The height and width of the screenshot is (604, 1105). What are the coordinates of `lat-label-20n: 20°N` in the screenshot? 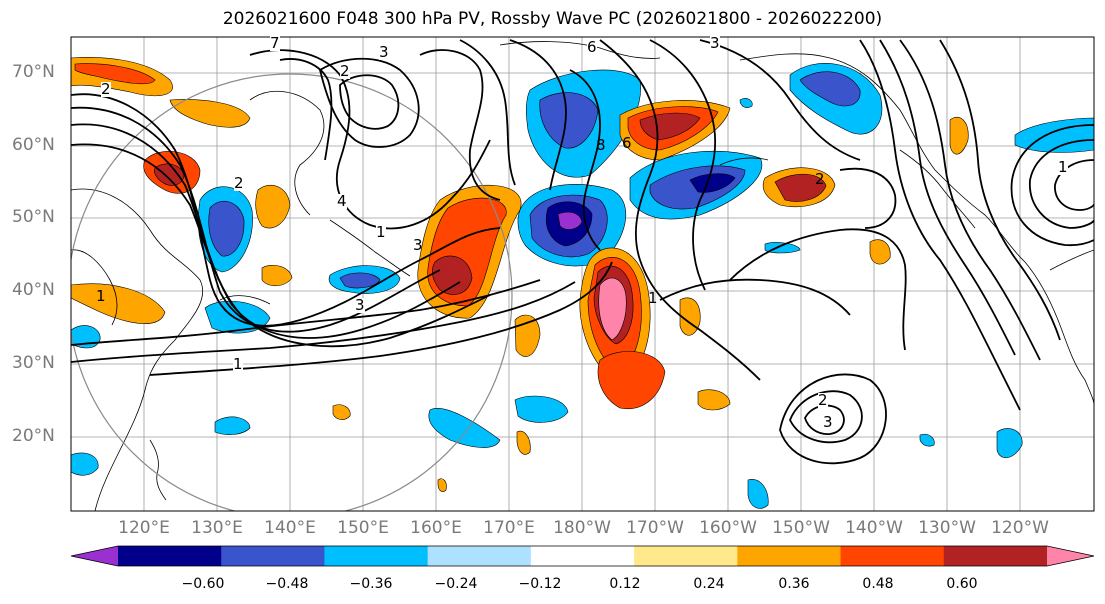 It's located at (33, 436).